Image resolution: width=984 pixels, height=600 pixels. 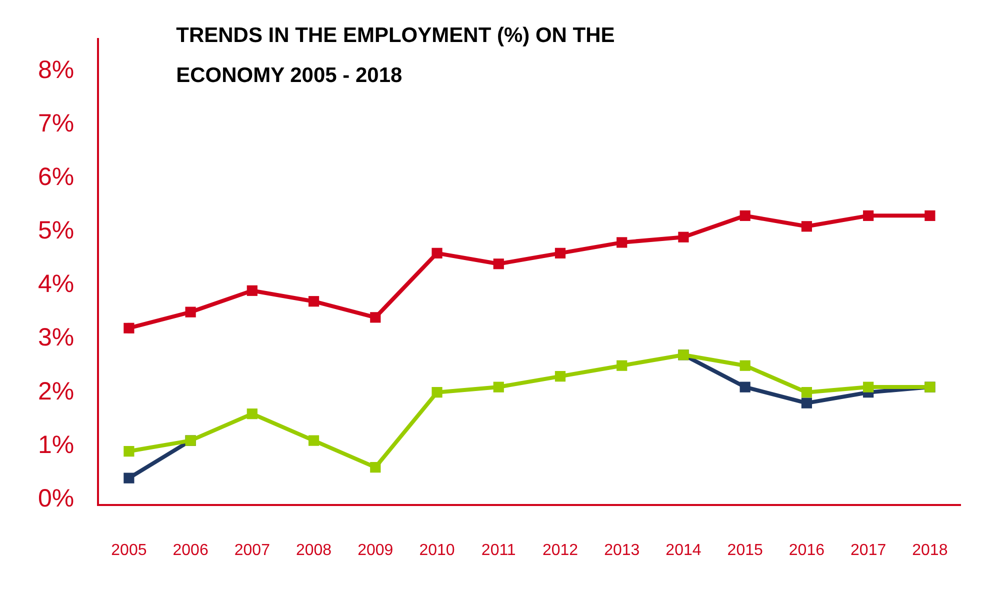 What do you see at coordinates (56, 284) in the screenshot?
I see `y-tick-label: 4%` at bounding box center [56, 284].